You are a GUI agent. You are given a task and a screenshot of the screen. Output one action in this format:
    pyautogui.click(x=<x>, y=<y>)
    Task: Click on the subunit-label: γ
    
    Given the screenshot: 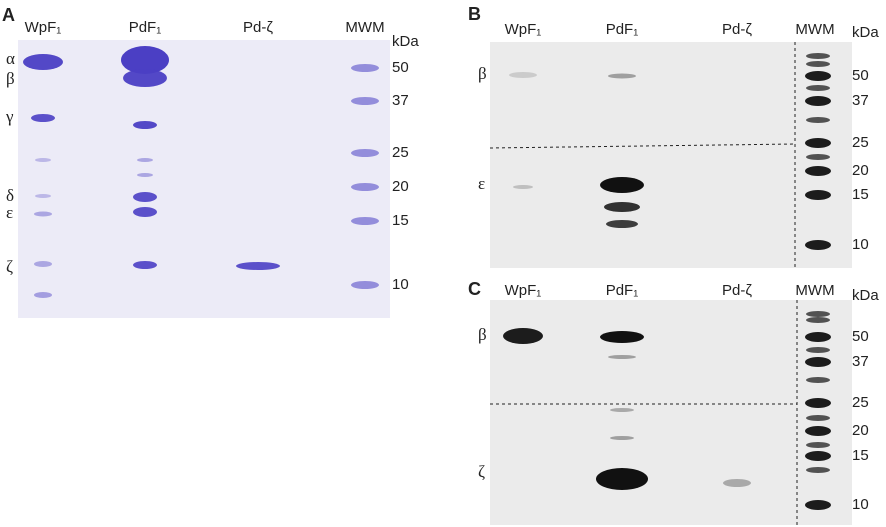 What is the action you would take?
    pyautogui.click(x=9, y=116)
    